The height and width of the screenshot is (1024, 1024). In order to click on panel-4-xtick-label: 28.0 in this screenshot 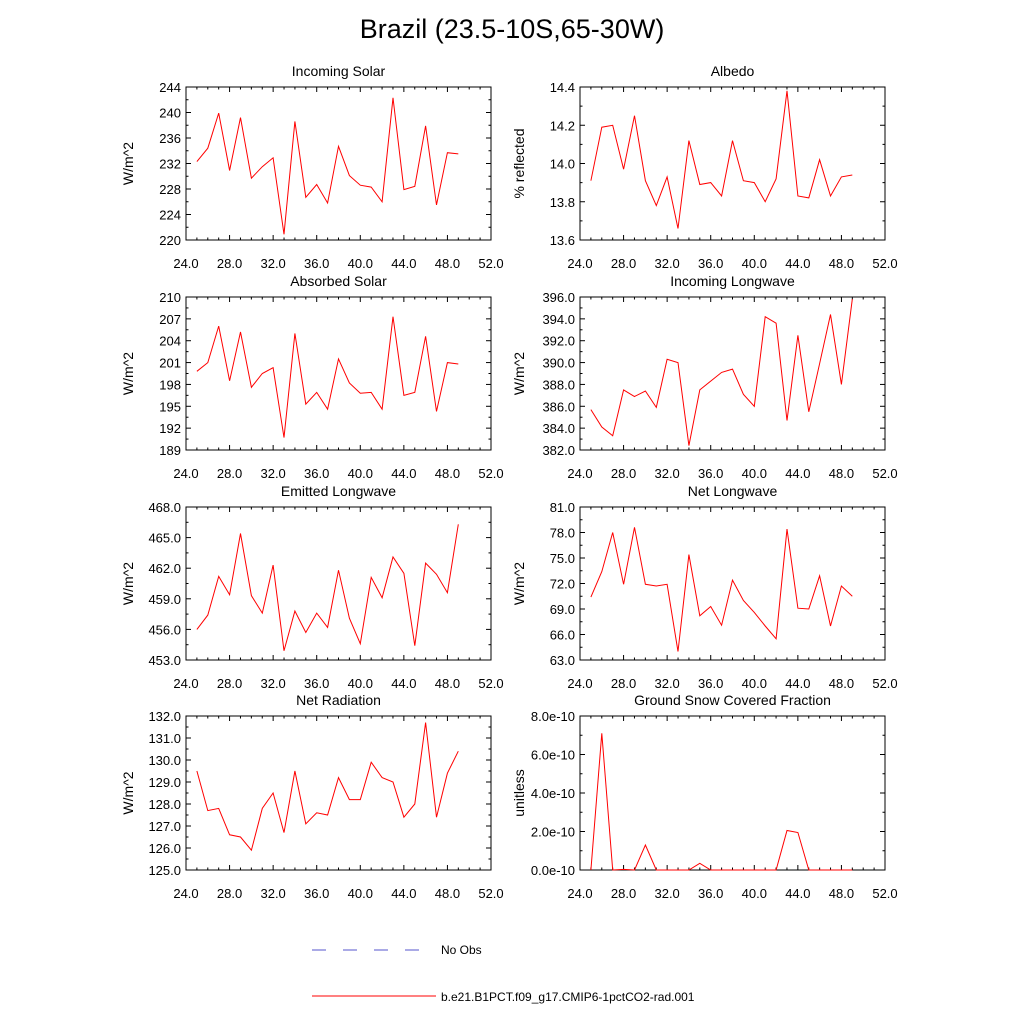, I will do `click(623, 473)`.